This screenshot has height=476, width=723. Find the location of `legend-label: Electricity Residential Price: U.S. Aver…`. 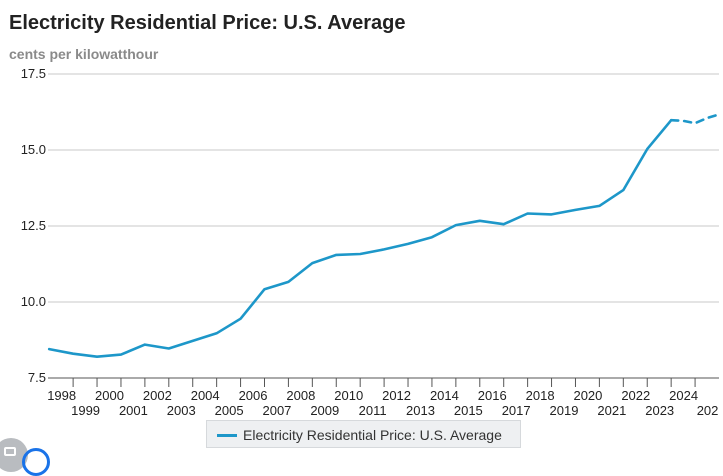

legend-label: Electricity Residential Price: U.S. Aver… is located at coordinates (372, 435).